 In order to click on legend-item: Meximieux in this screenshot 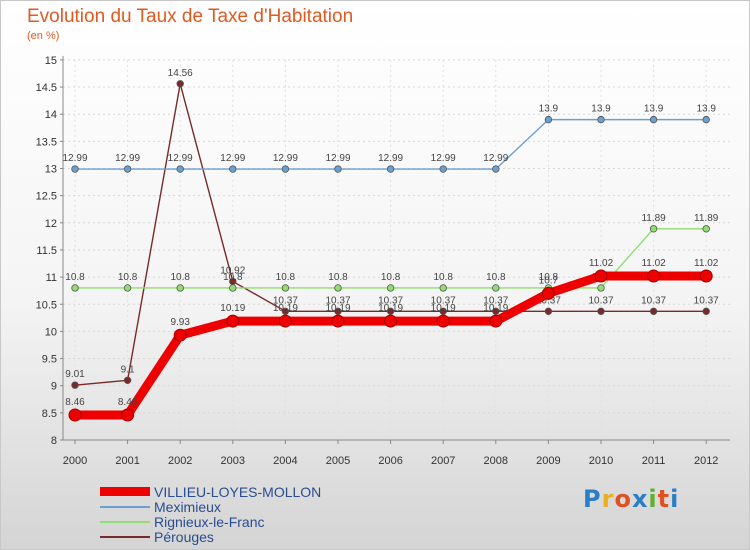, I will do `click(210, 506)`.